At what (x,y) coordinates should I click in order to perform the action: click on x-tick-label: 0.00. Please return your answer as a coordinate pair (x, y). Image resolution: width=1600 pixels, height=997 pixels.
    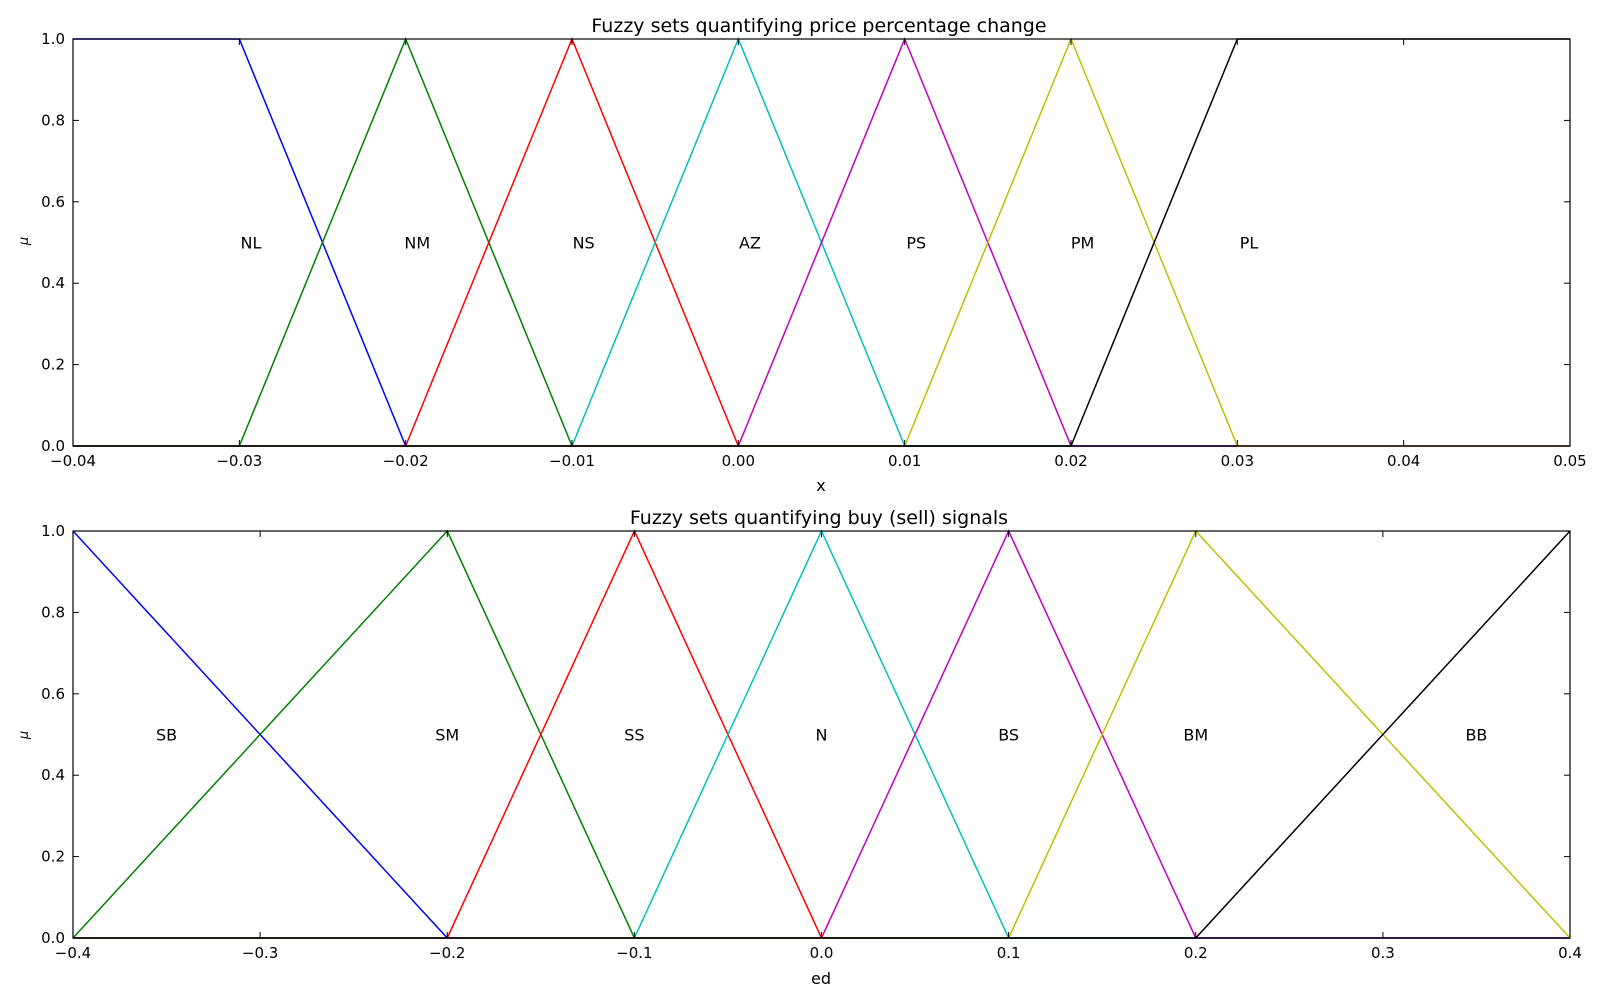
    Looking at the image, I should click on (738, 461).